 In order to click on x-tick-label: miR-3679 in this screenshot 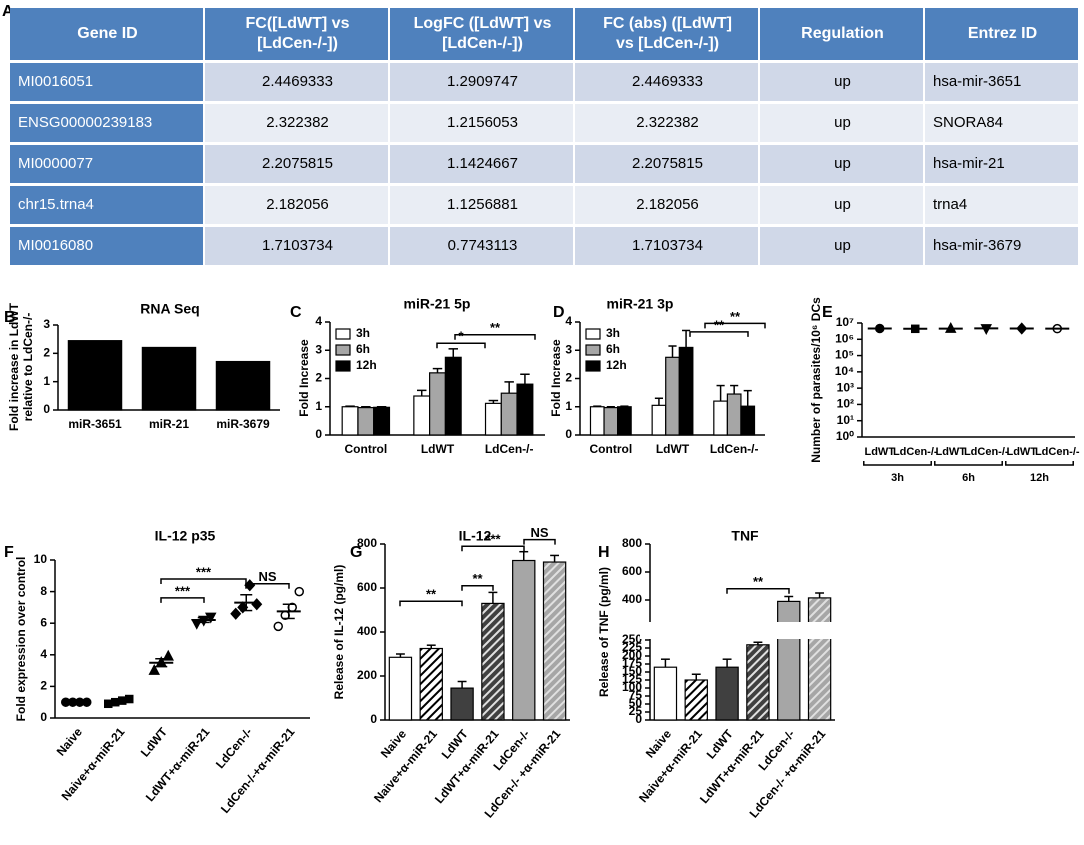, I will do `click(243, 424)`.